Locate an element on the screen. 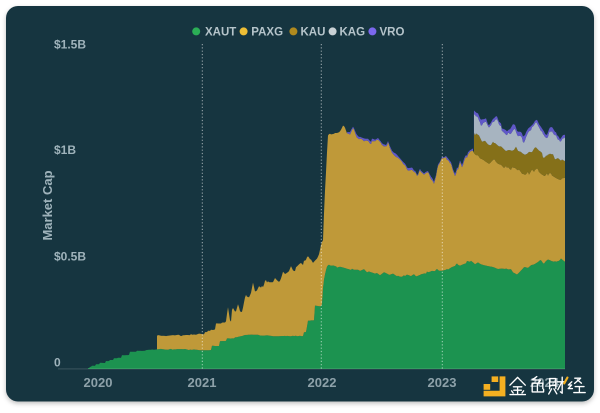 The image size is (600, 413). svg-text: 2021 is located at coordinates (202, 382).